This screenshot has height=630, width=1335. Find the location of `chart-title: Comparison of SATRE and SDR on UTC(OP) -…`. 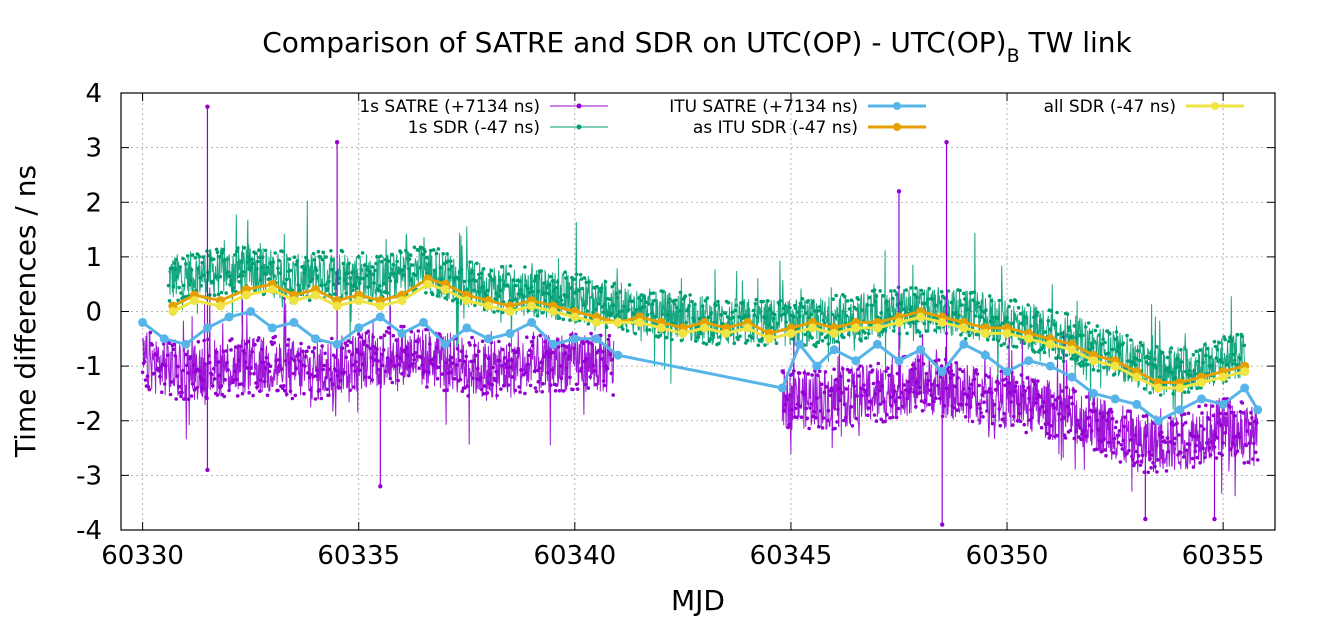

chart-title: Comparison of SATRE and SDR on UTC(OP) -… is located at coordinates (697, 46).